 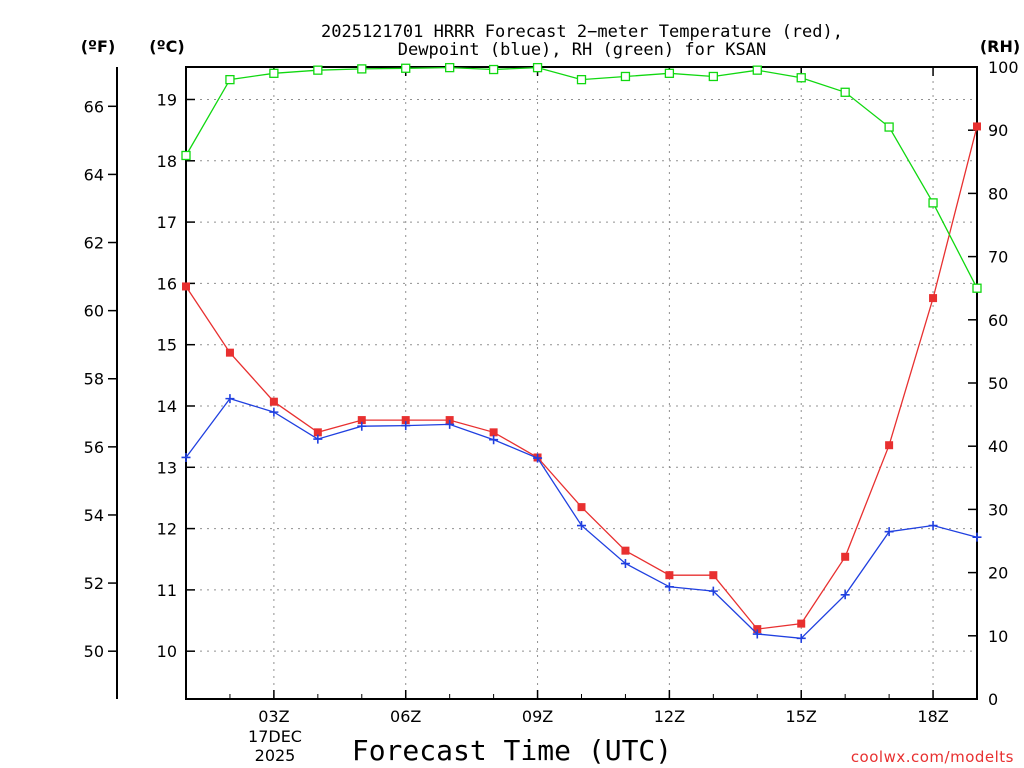 What do you see at coordinates (512, 750) in the screenshot?
I see `x-axis-title: Forecast Time (UTC)` at bounding box center [512, 750].